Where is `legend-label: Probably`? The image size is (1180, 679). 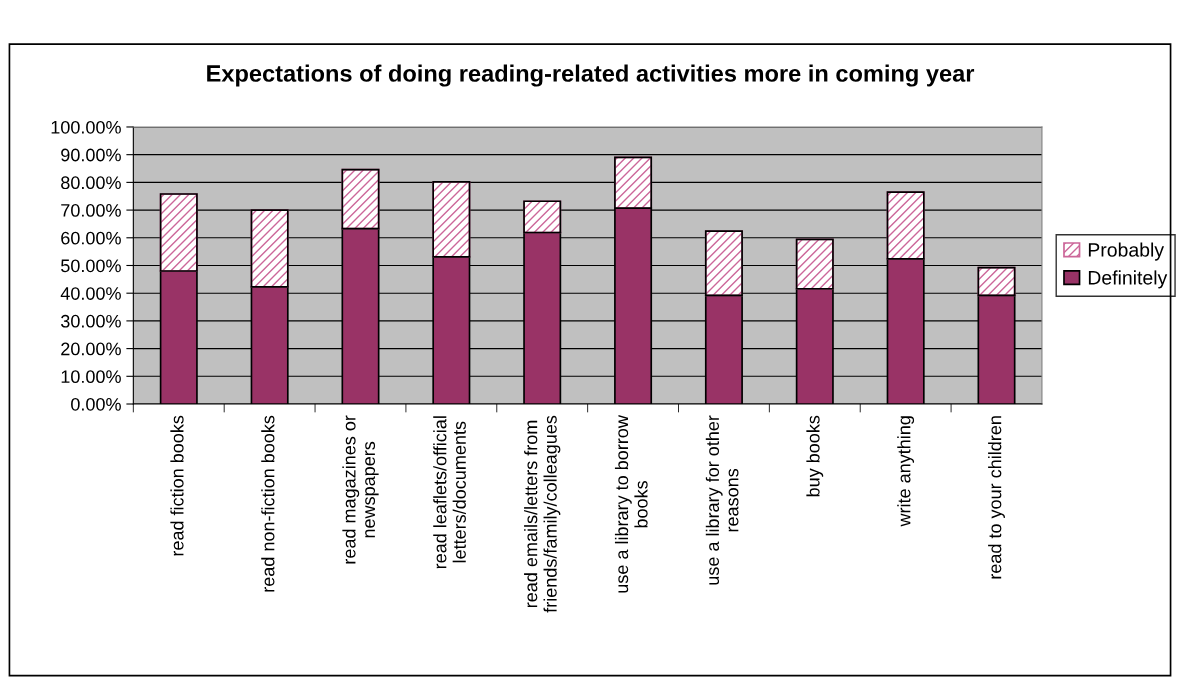 legend-label: Probably is located at coordinates (1126, 251).